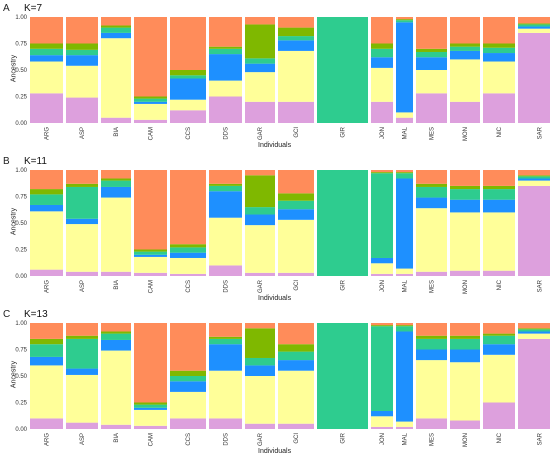 Image resolution: width=550 pixels, height=459 pixels. I want to click on population-block-nic, so click(499, 223).